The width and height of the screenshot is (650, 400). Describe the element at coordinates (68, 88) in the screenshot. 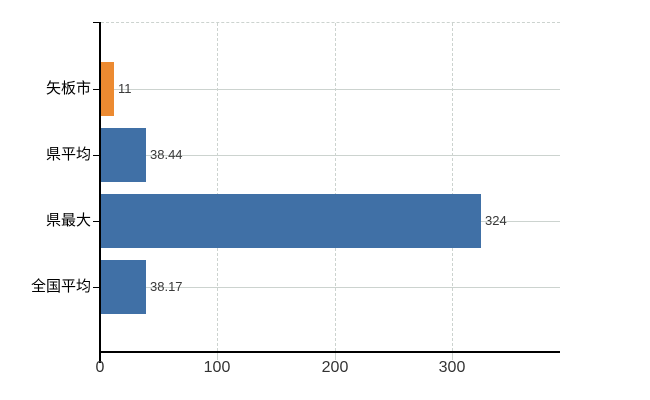

I see `y-category-label: 矢板市` at that location.